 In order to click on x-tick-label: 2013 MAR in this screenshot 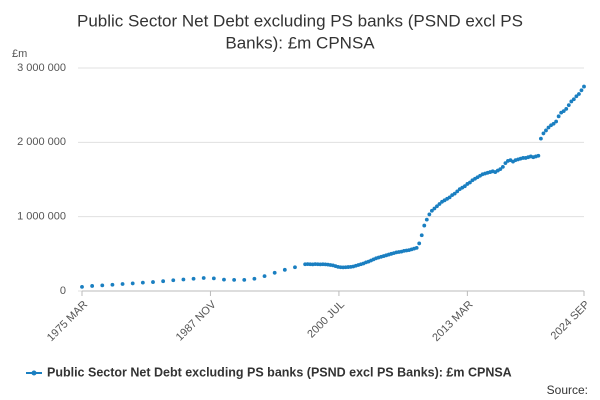, I will do `click(452, 321)`.